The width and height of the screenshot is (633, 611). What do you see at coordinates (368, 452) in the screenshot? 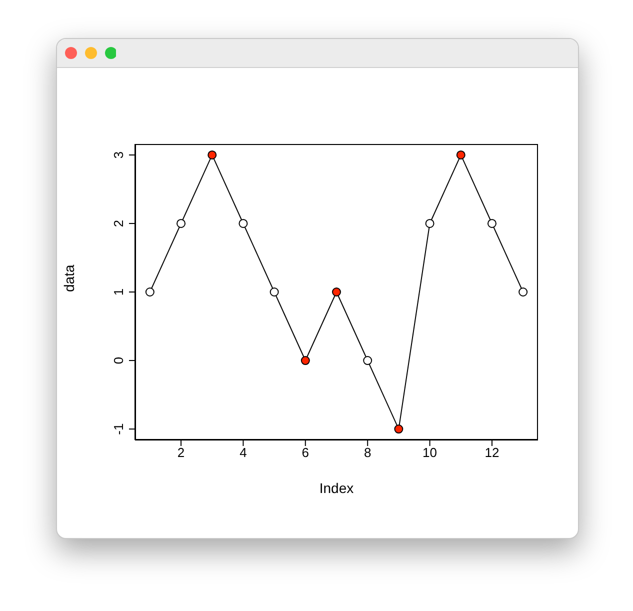
I see `x-tick-label: 8` at bounding box center [368, 452].